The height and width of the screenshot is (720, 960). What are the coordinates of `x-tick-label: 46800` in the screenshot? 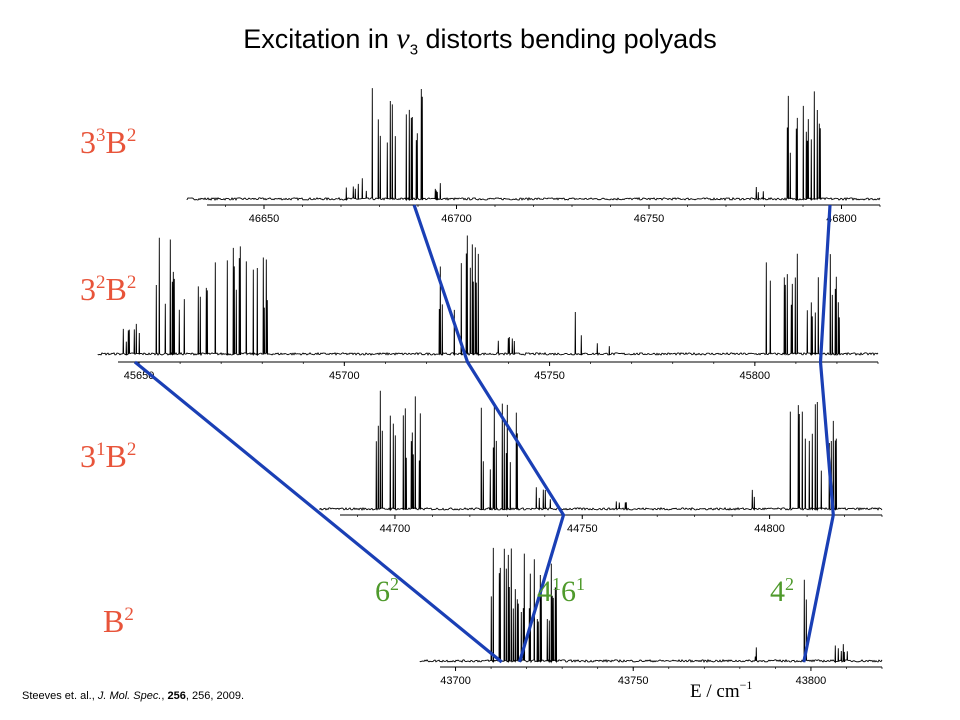 It's located at (841, 219).